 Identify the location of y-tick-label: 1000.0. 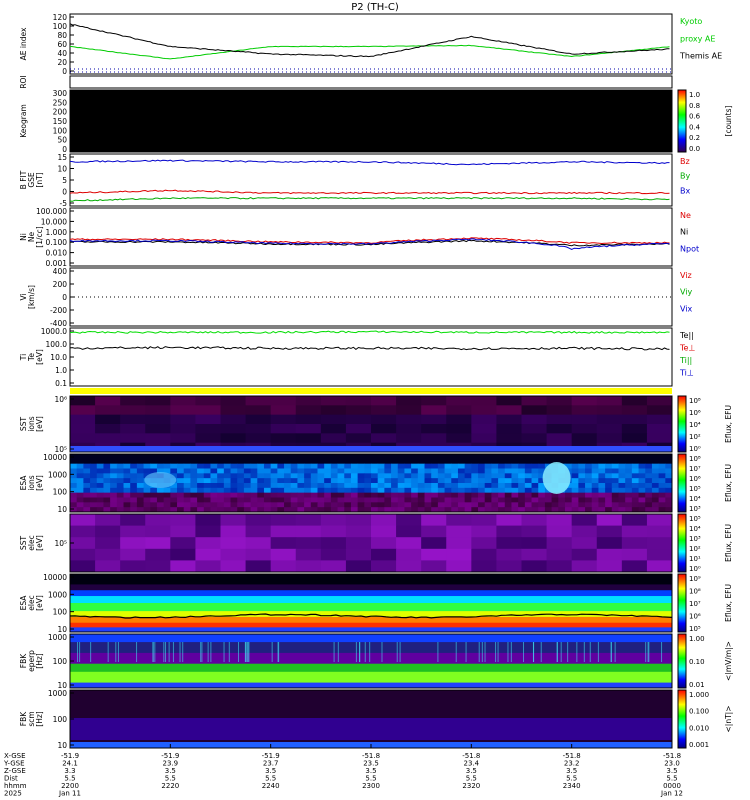
(54, 331).